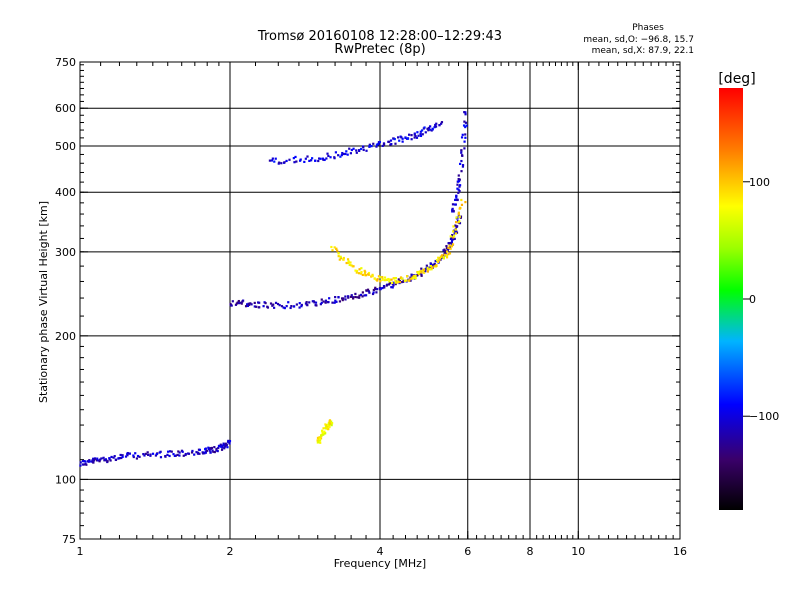 This screenshot has width=800, height=600. I want to click on colorbar: [deg] 100 0 −100, so click(748, 290).